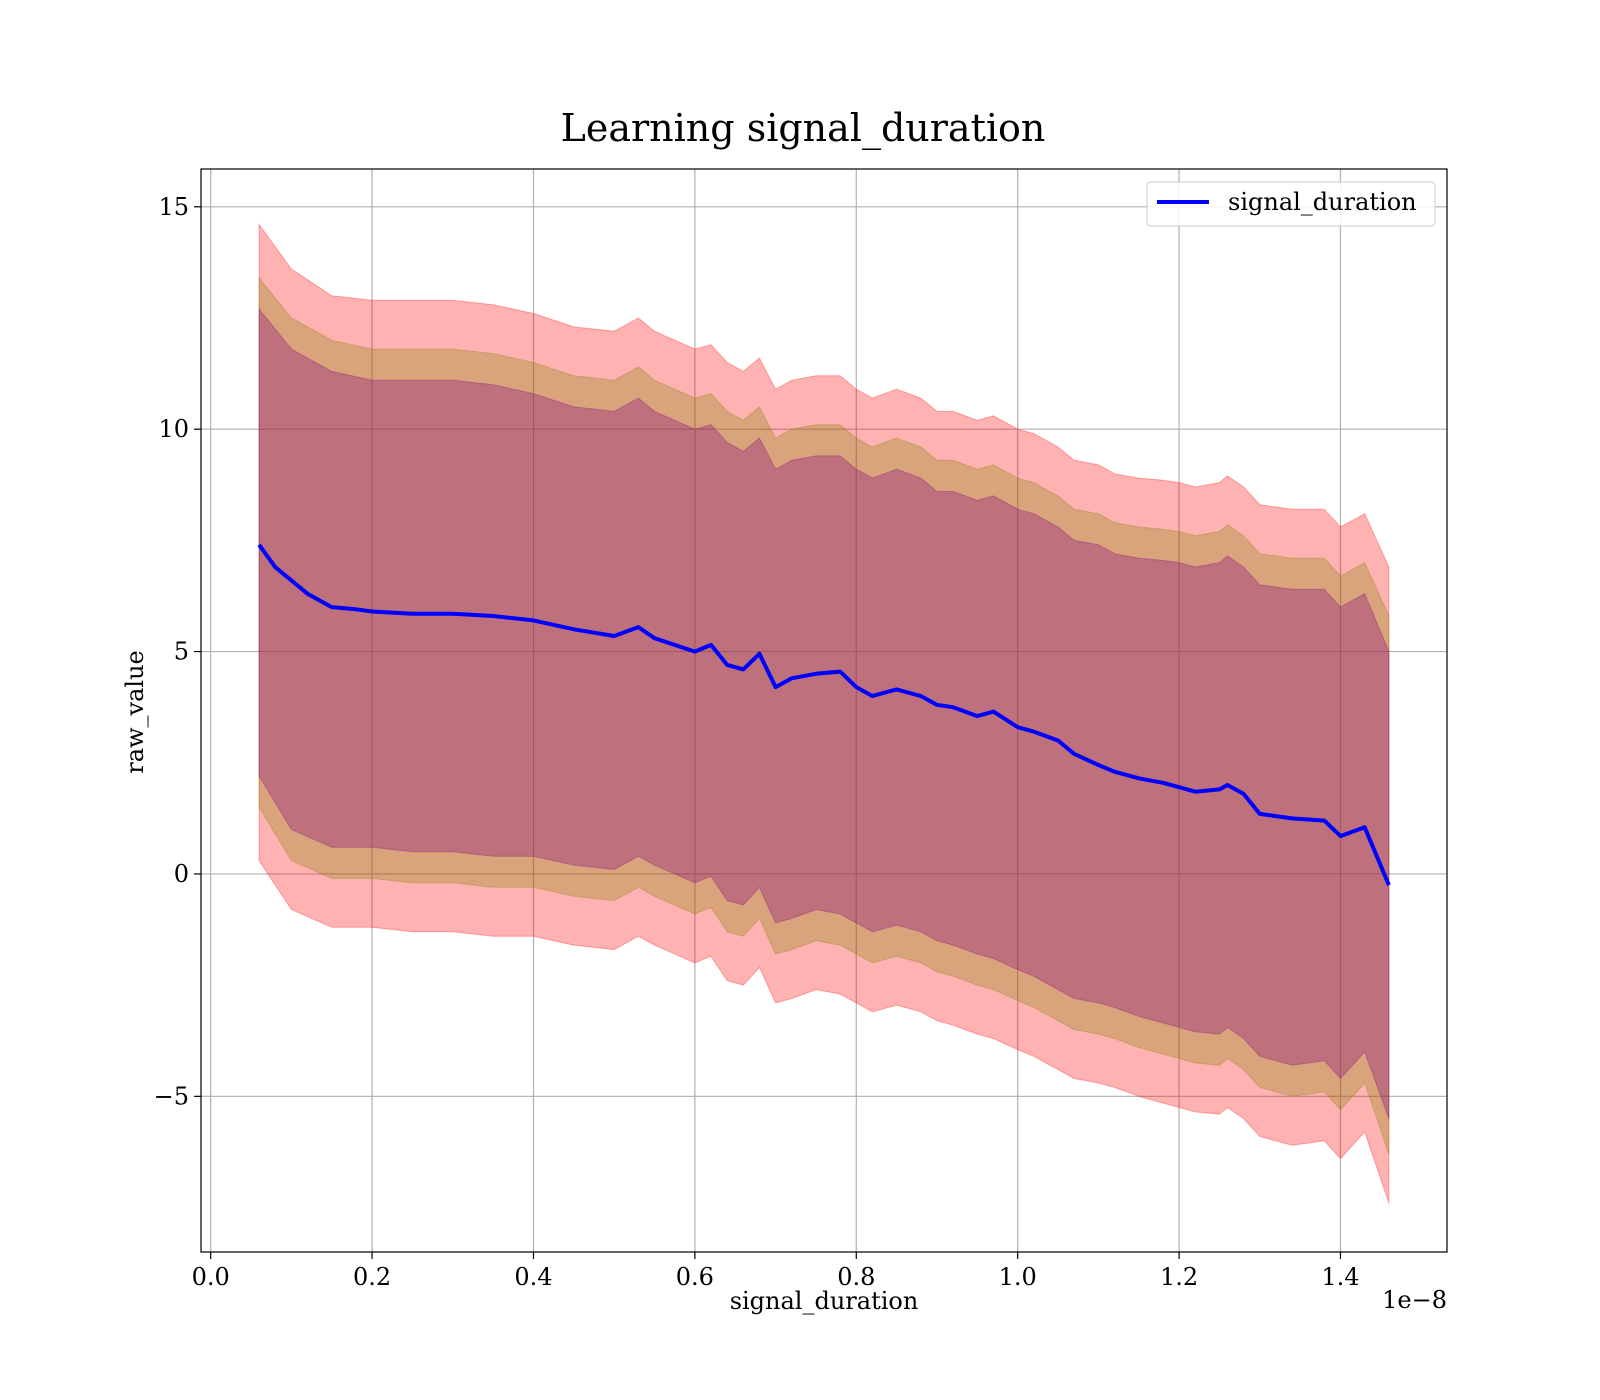  I want to click on y-tick-label: 0, so click(181, 874).